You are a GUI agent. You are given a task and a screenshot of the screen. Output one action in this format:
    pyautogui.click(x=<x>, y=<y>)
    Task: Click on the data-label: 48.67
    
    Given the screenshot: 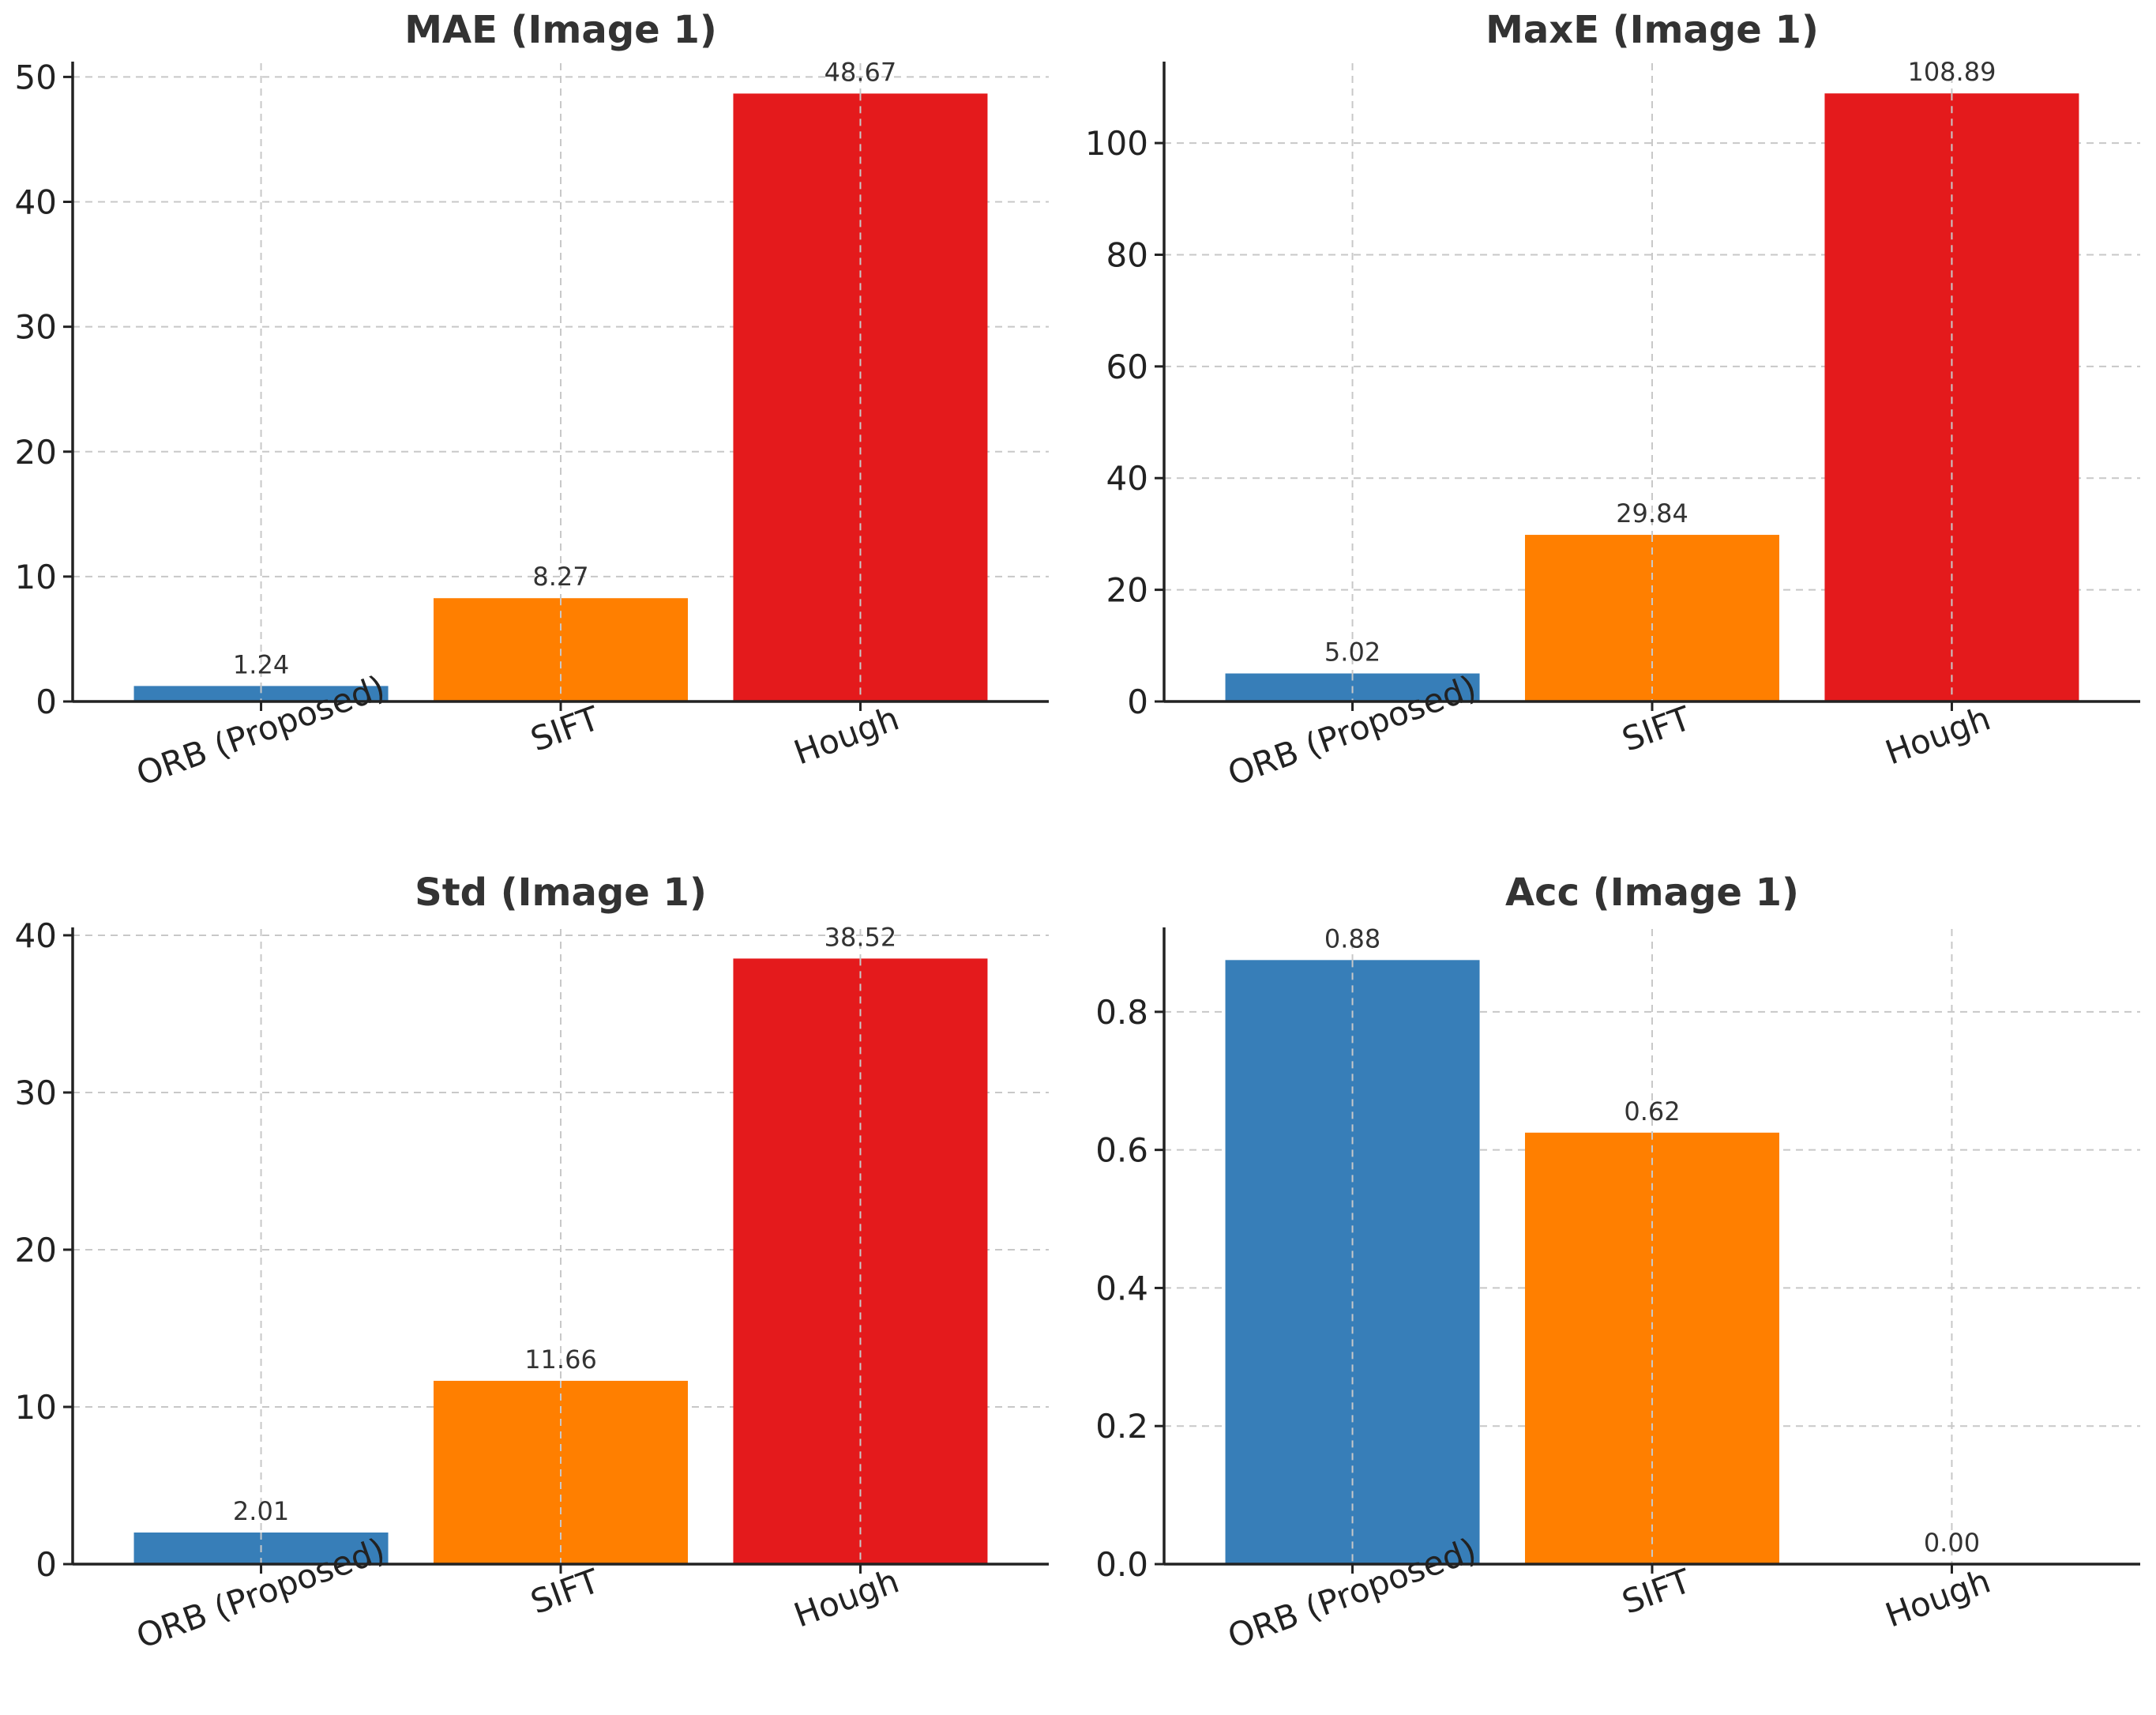 What is the action you would take?
    pyautogui.click(x=860, y=72)
    